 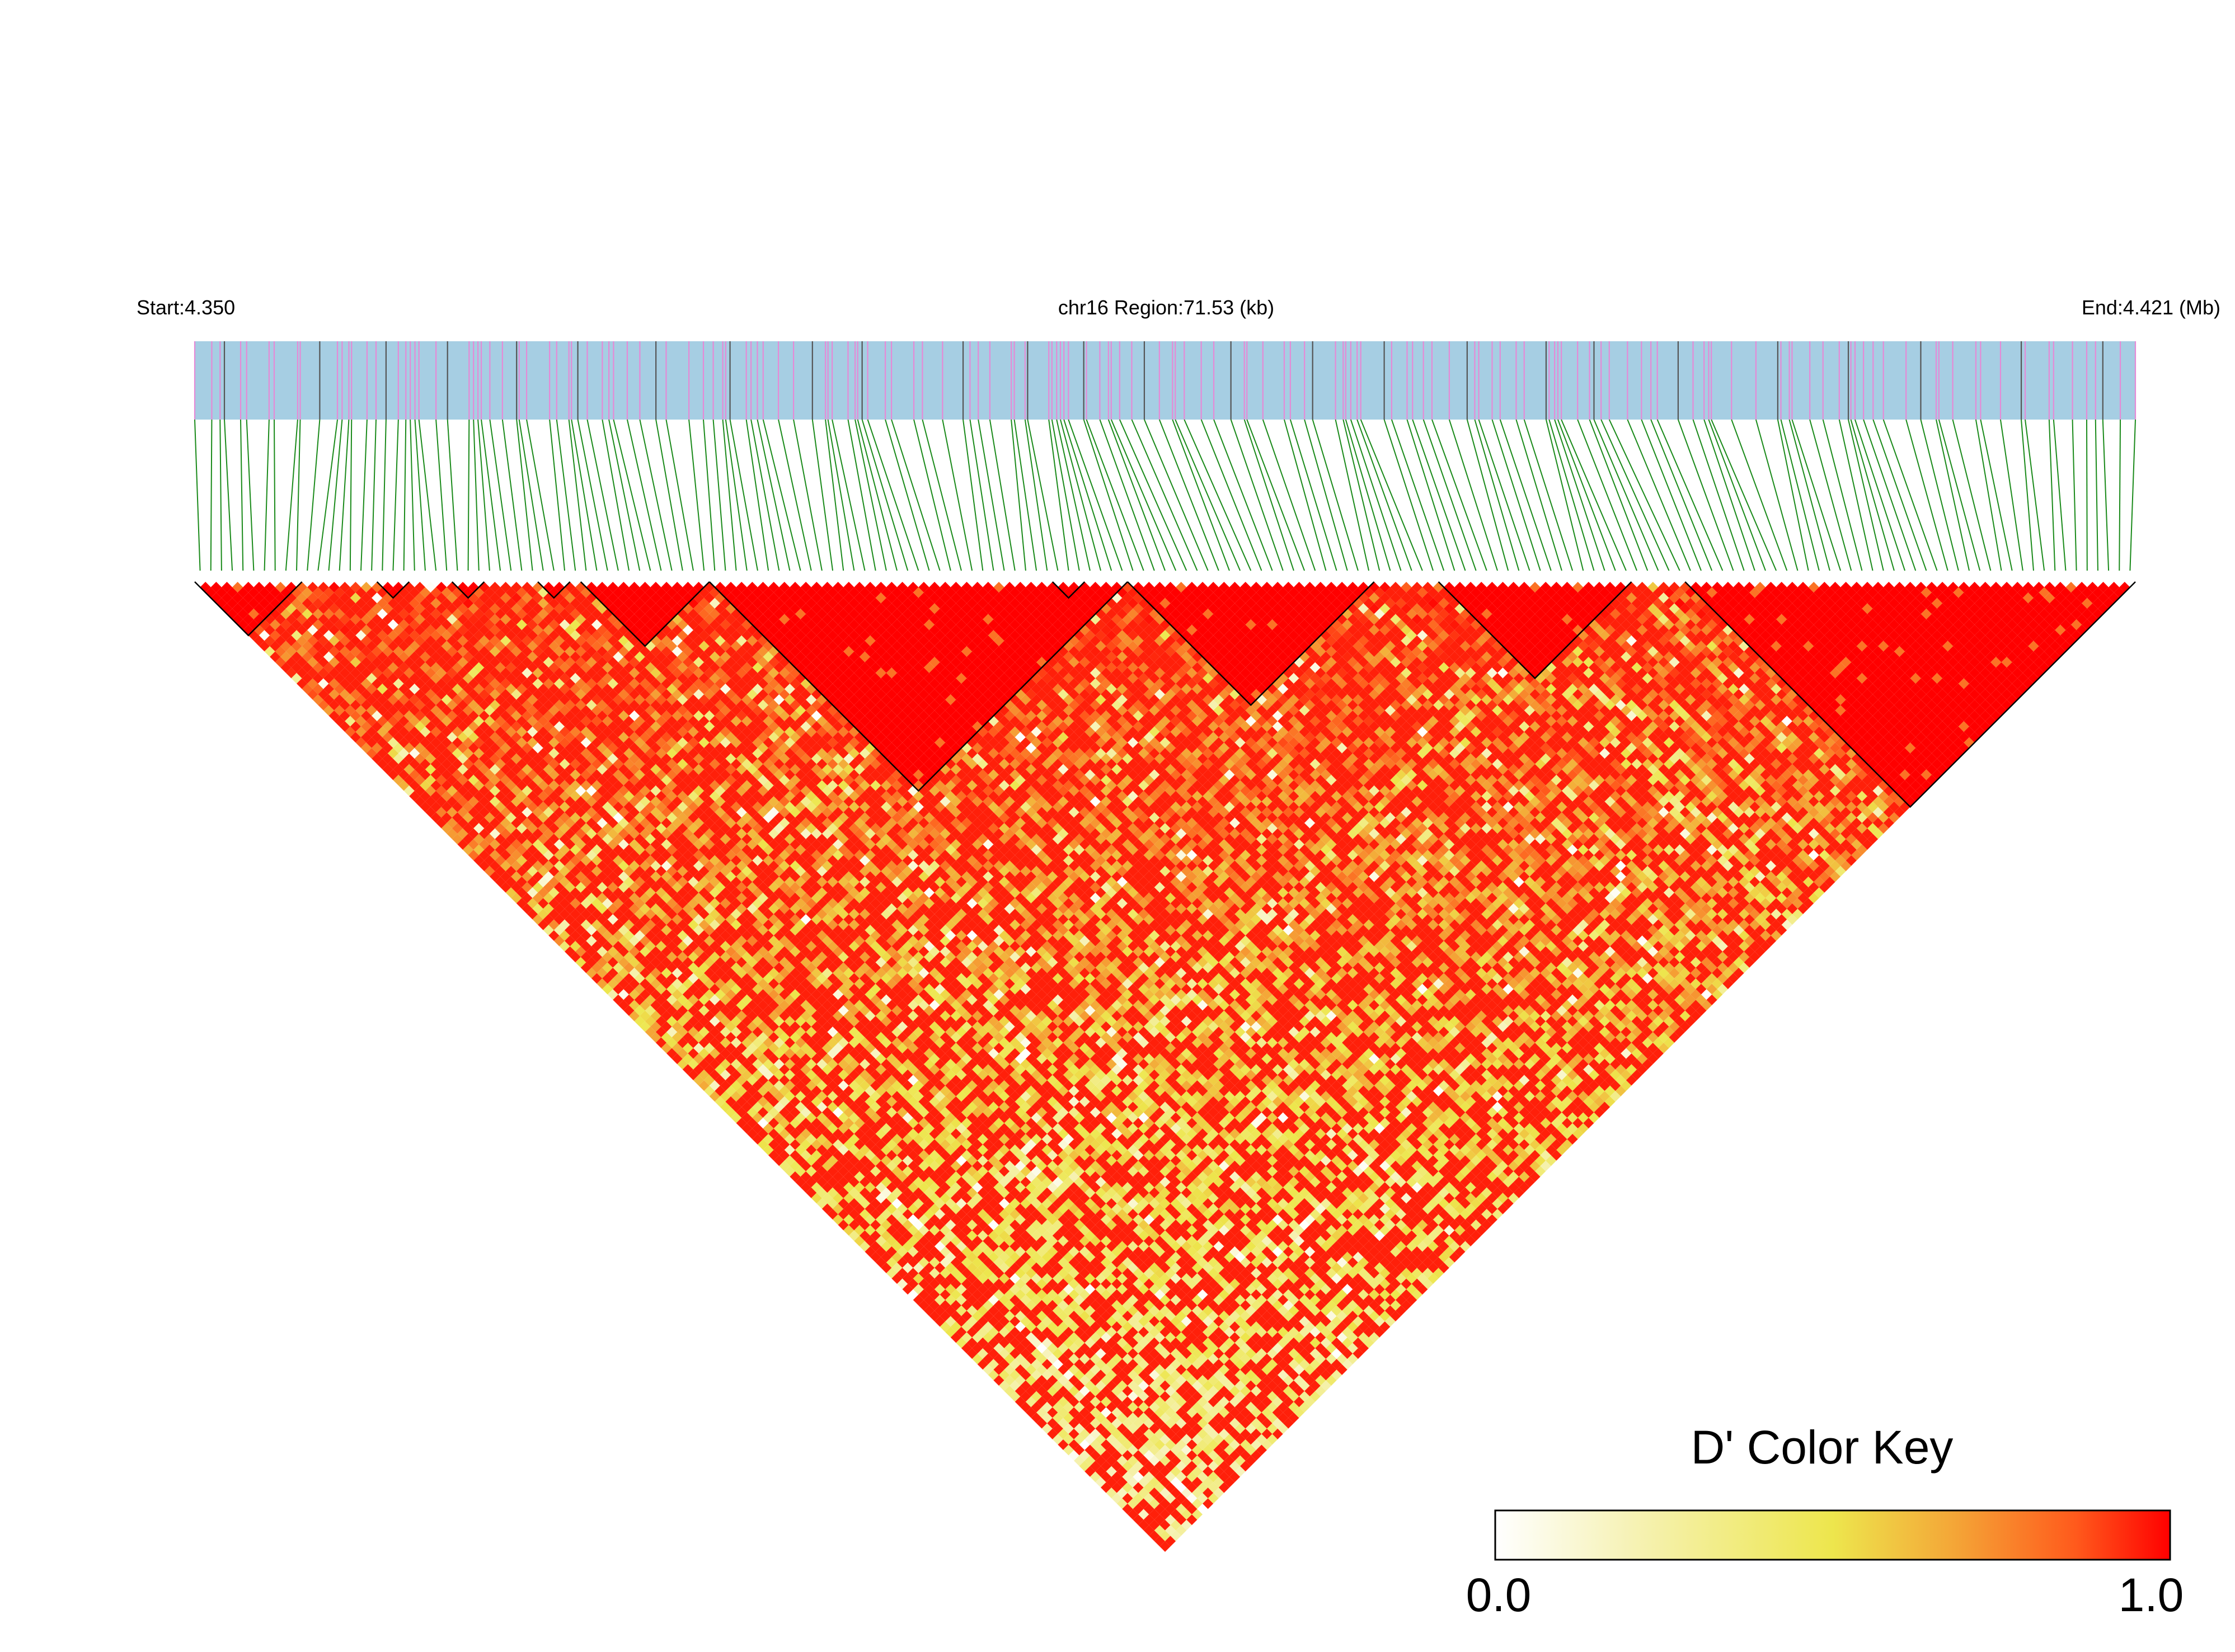 I want to click on region-title-label: chr16 Region:71.53 (kb), so click(x=1166, y=308).